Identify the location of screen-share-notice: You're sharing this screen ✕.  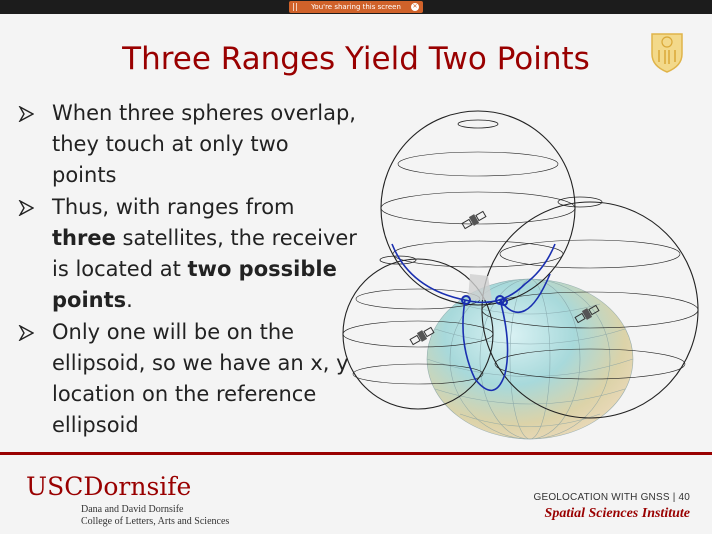
(356, 7).